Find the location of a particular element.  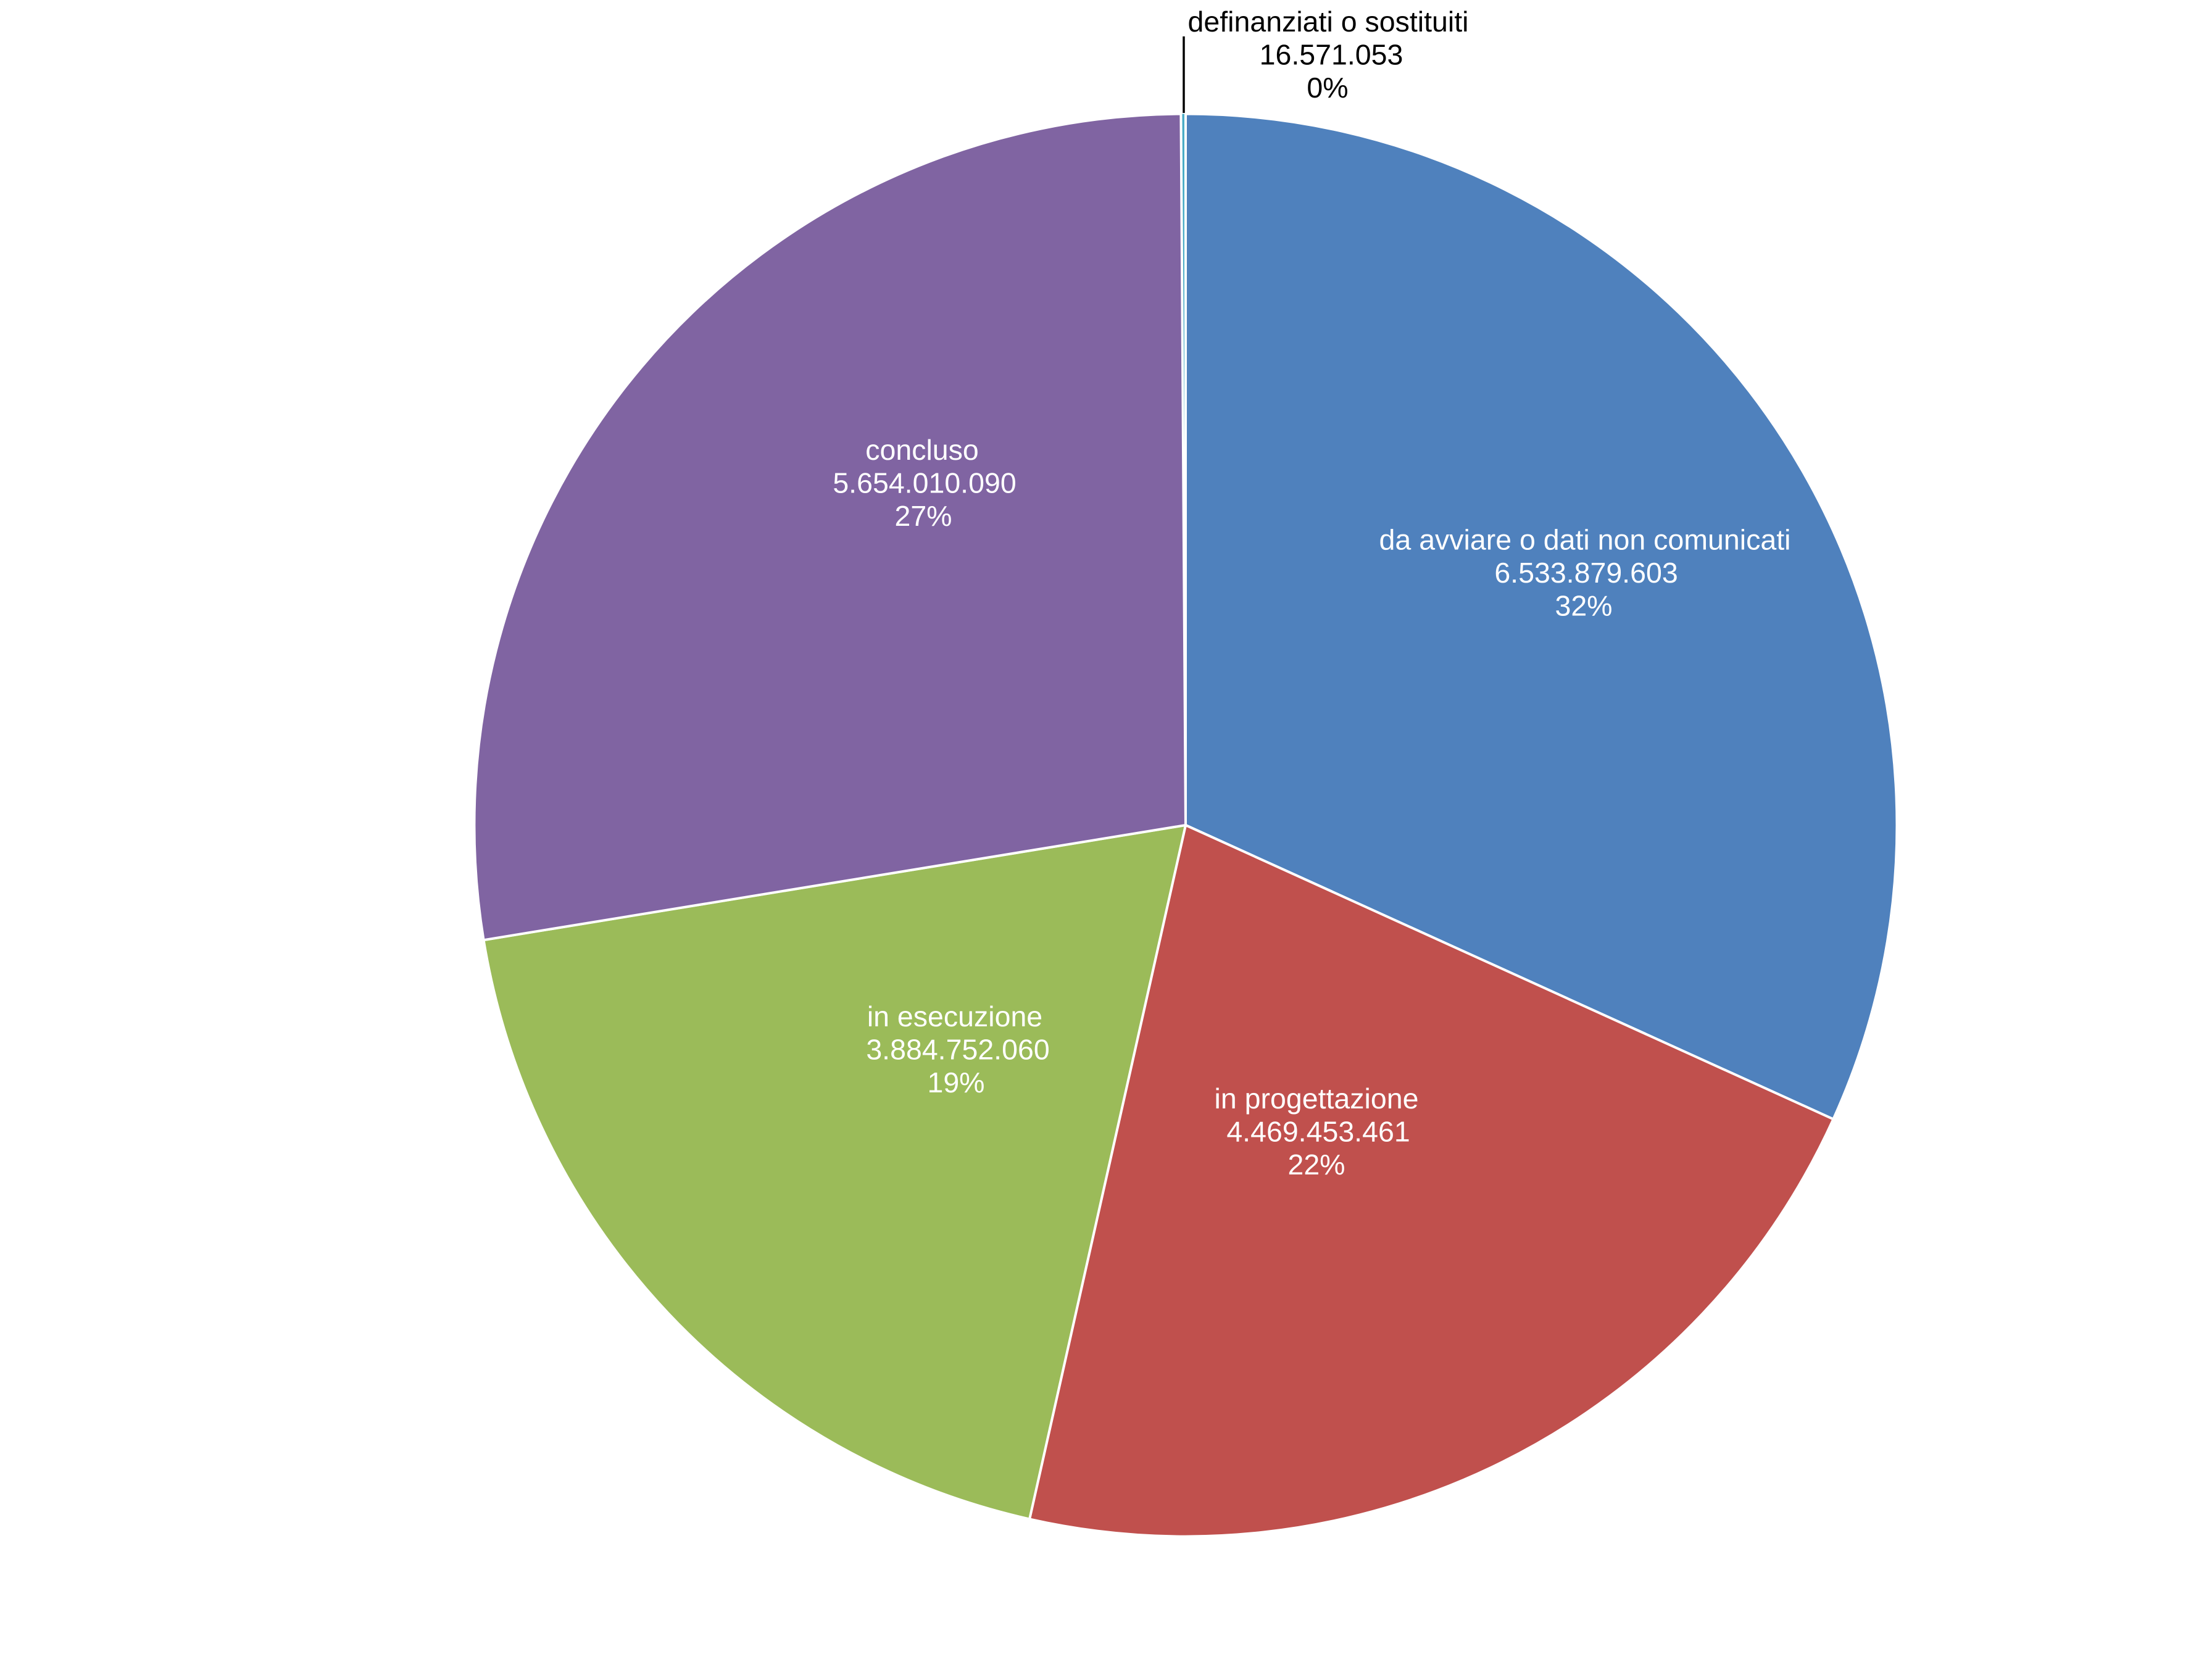

svg-text: definanziati o sostituiti is located at coordinates (1328, 22).